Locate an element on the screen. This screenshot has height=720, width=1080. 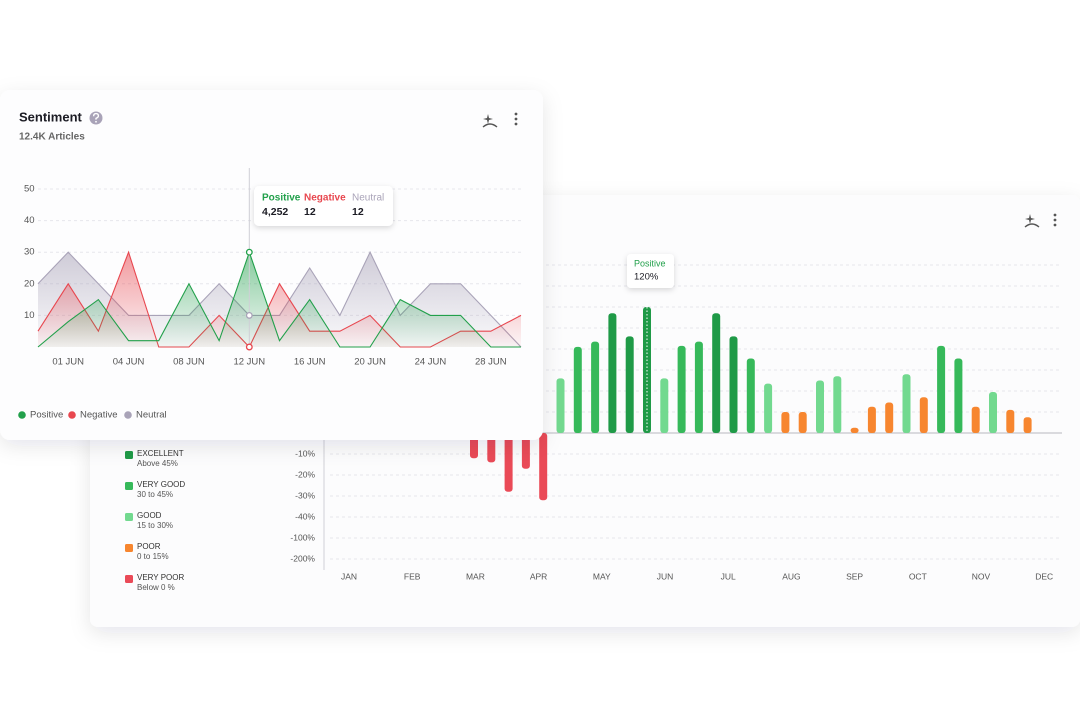
help-icon is located at coordinates (96, 118).